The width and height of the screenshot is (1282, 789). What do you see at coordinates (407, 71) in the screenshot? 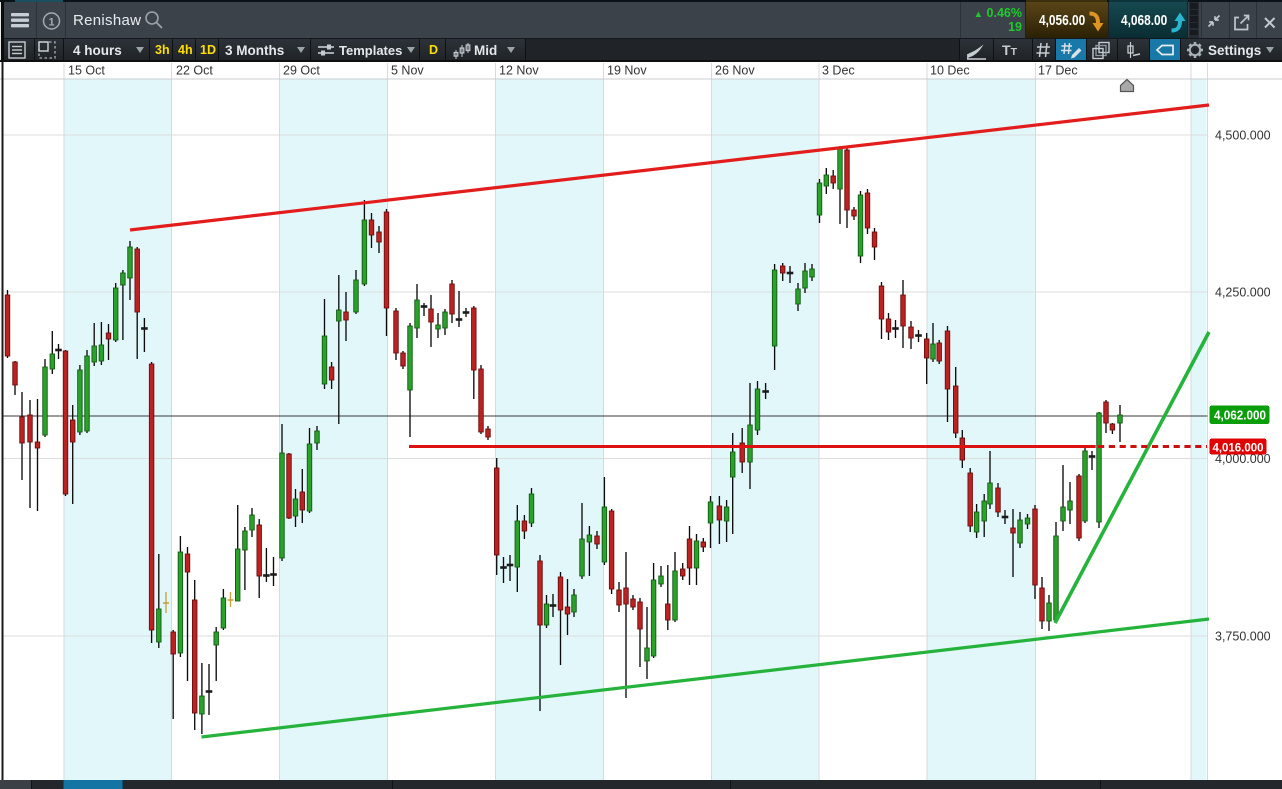
I see `svg-text: 5 Nov` at bounding box center [407, 71].